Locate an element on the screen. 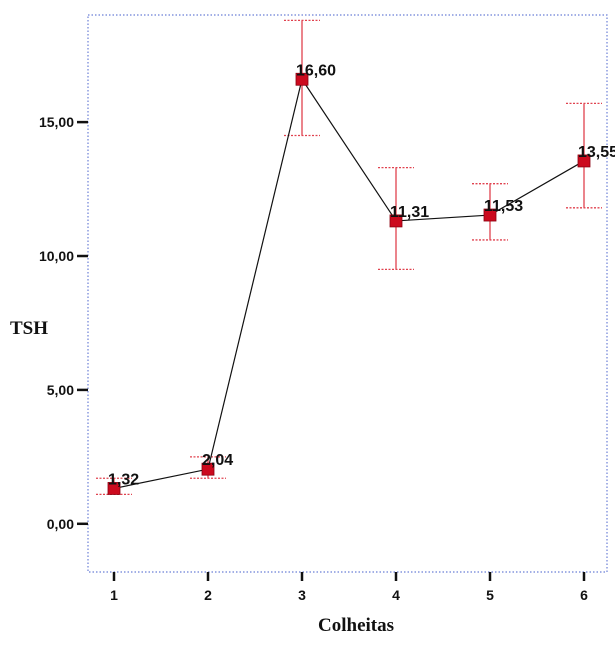 The height and width of the screenshot is (646, 615). data-label: 11,53 is located at coordinates (503, 206).